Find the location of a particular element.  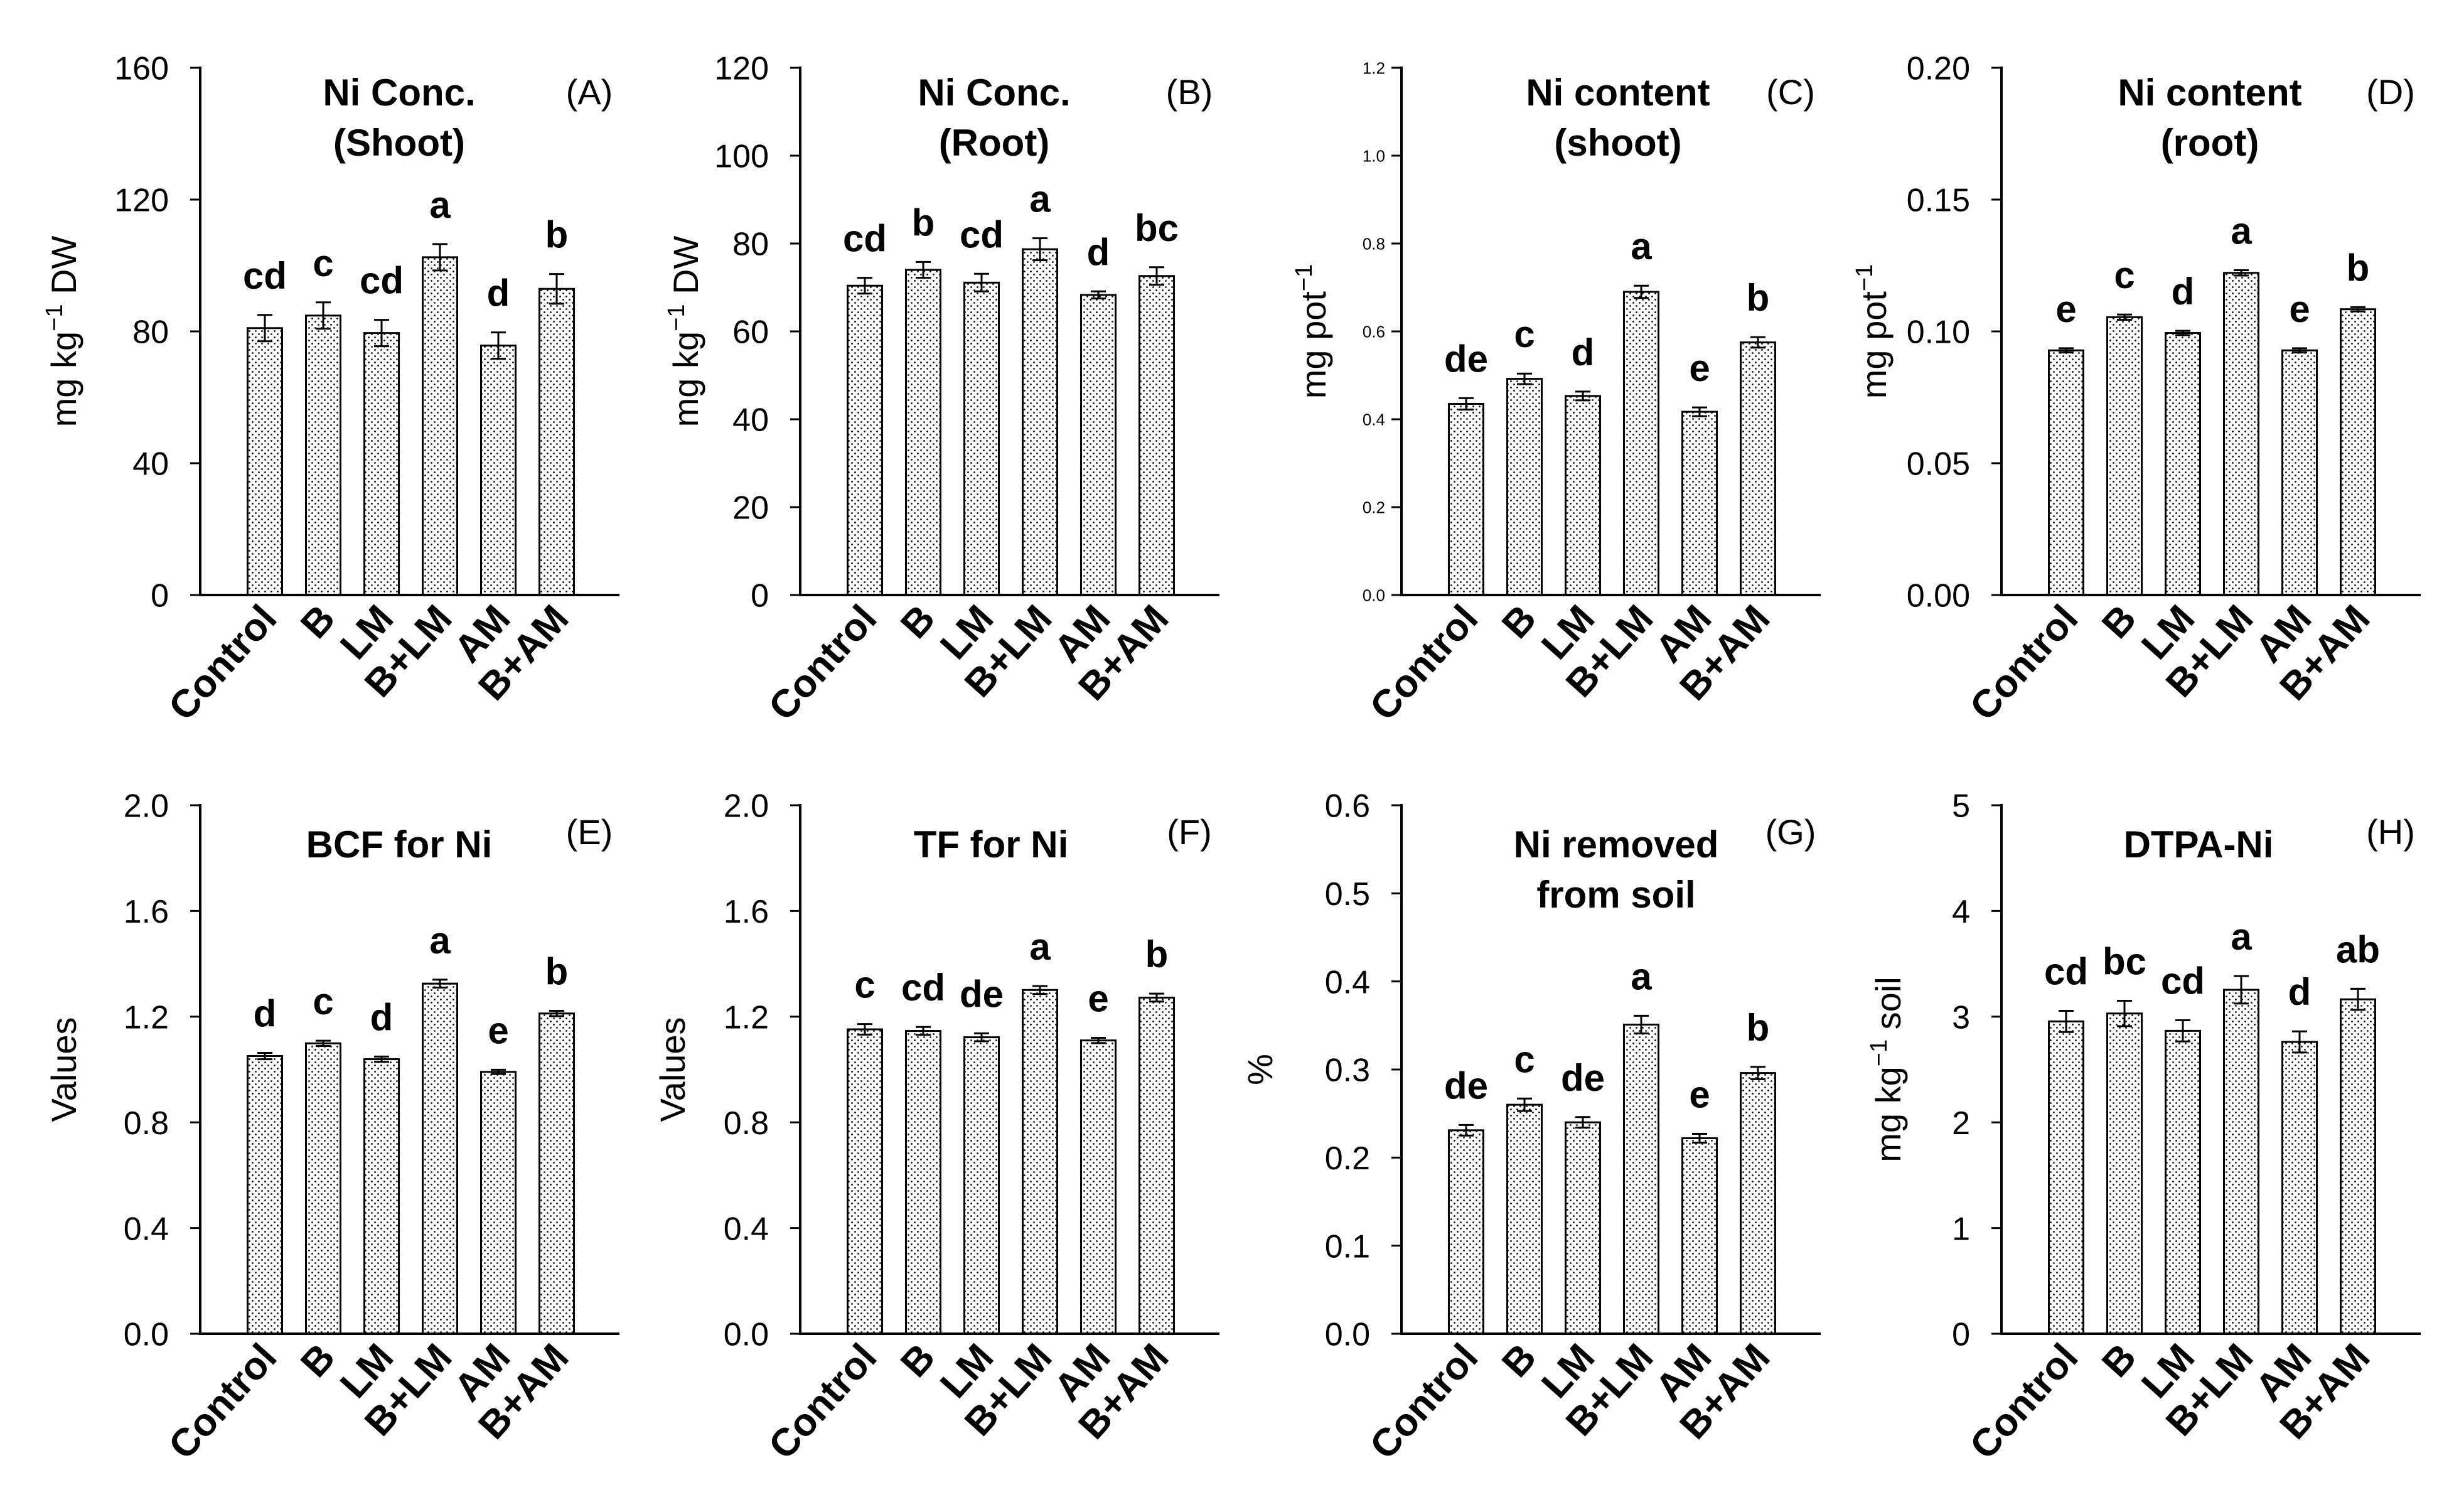

chart-7-bar-b is located at coordinates (1525, 1219).